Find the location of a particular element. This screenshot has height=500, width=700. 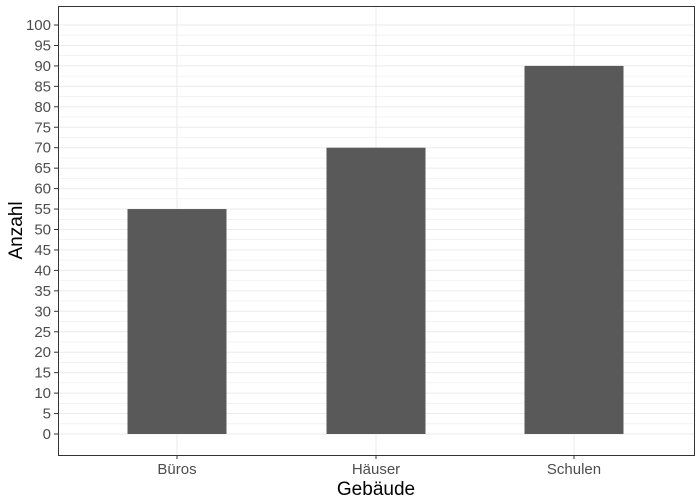

y-tick-label: 75 is located at coordinates (42, 127).